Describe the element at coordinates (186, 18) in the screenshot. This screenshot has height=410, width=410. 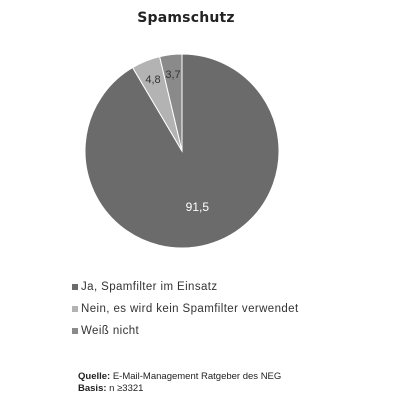
I see `chart-title: Spamschutz` at that location.